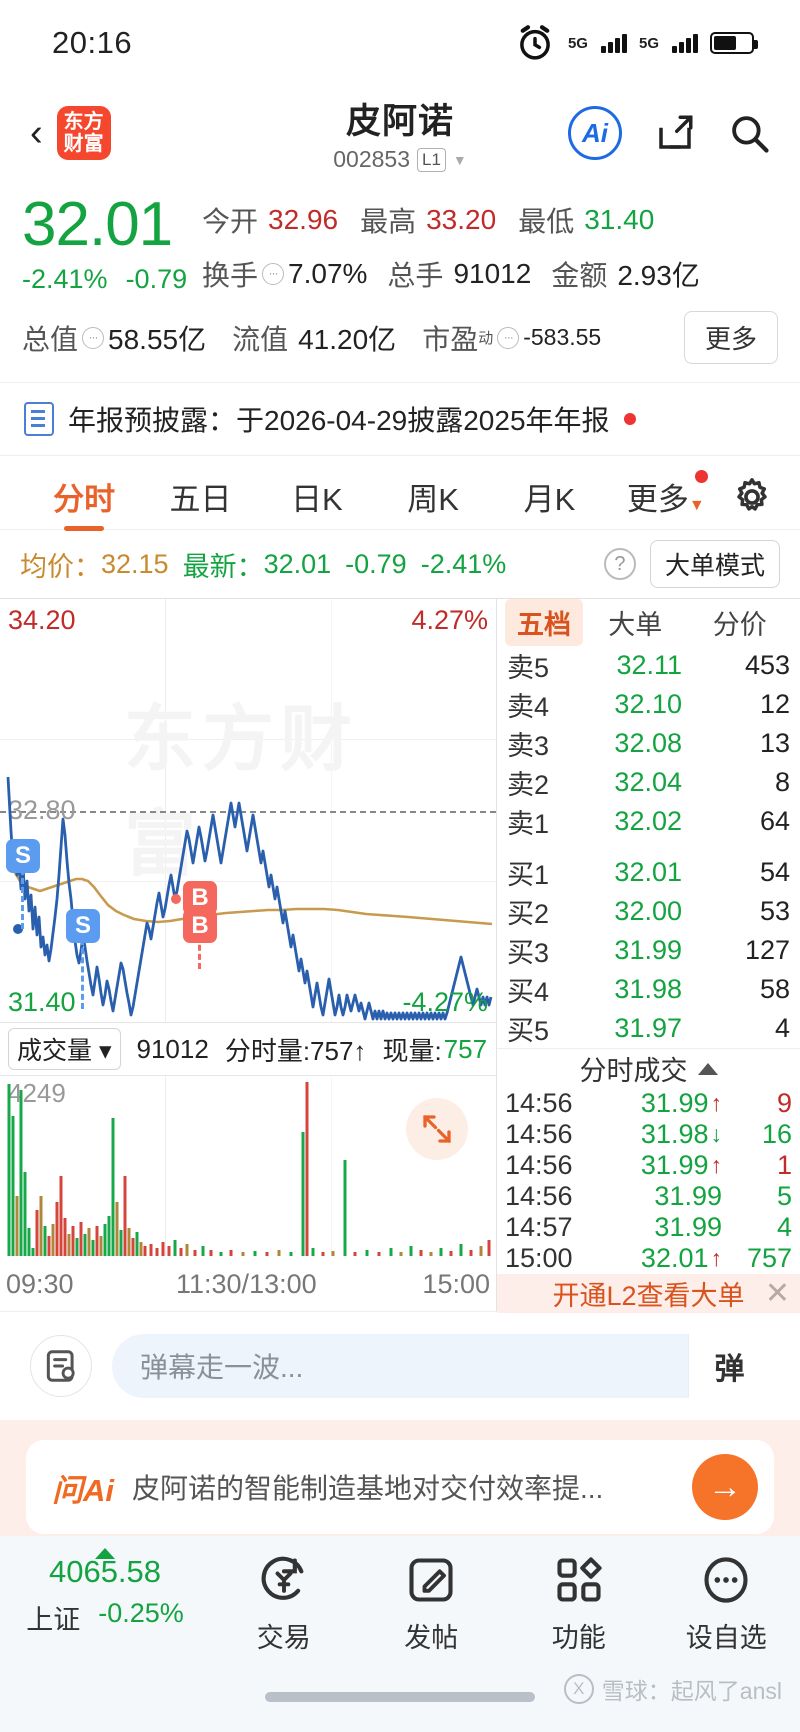 This screenshot has height=1732, width=800. What do you see at coordinates (648, 704) in the screenshot?
I see `ask-row: 卖4 32.10 12` at bounding box center [648, 704].